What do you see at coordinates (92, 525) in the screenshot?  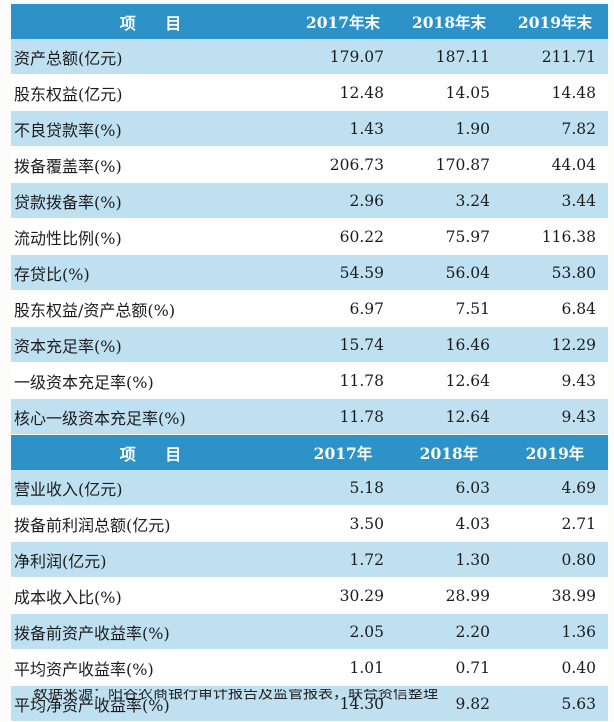 I see `row-label: 拨备前利润总额(亿元)` at bounding box center [92, 525].